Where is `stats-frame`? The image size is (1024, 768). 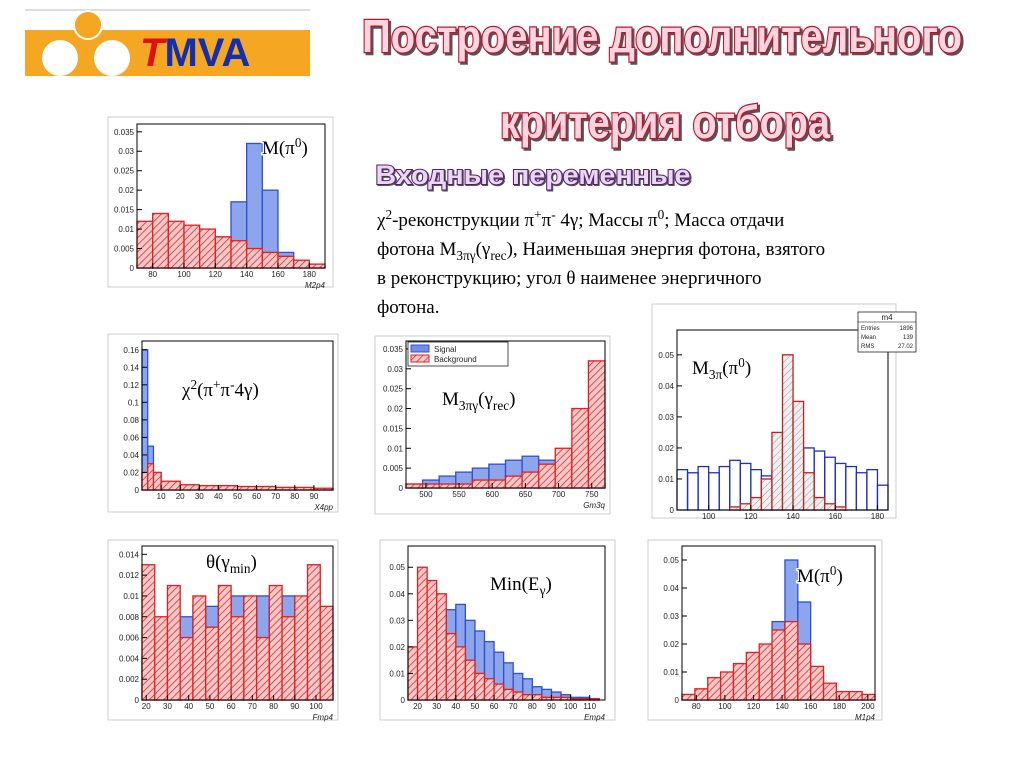
stats-frame is located at coordinates (887, 332).